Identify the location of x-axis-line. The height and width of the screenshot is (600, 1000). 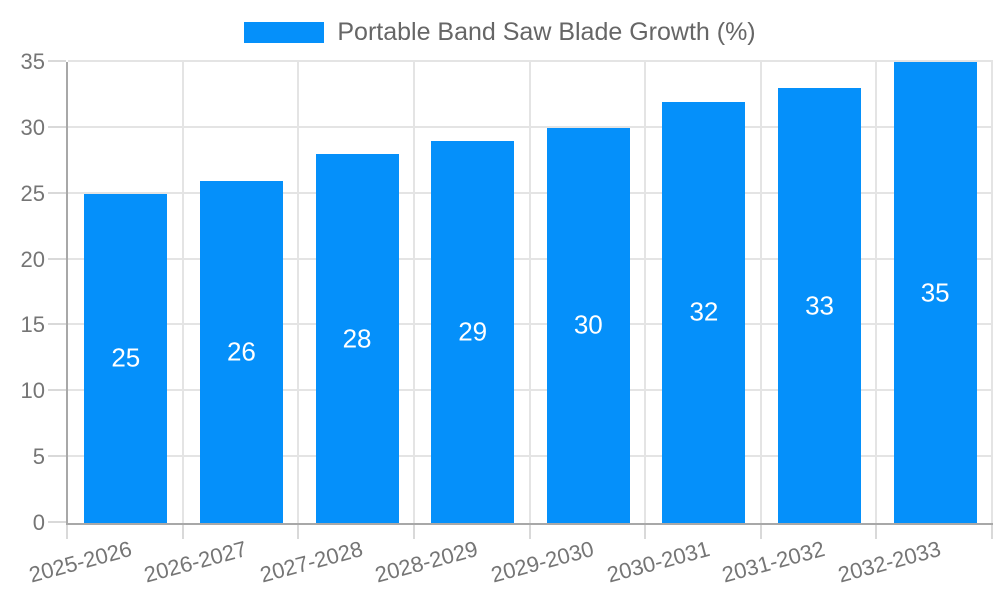
(529, 524).